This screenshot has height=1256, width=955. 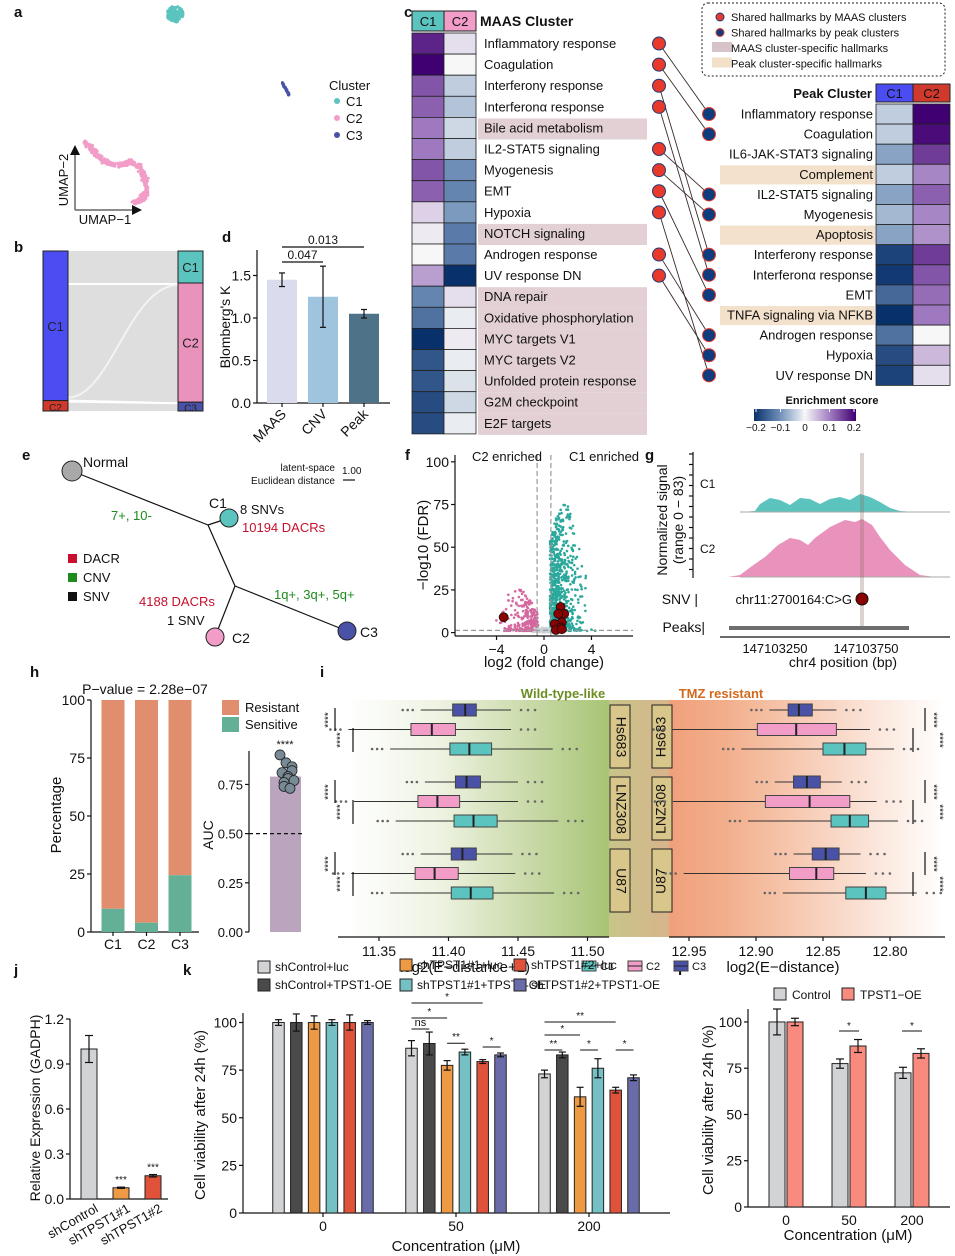 I want to click on maas-row-label: Myogenesis, so click(x=519, y=170).